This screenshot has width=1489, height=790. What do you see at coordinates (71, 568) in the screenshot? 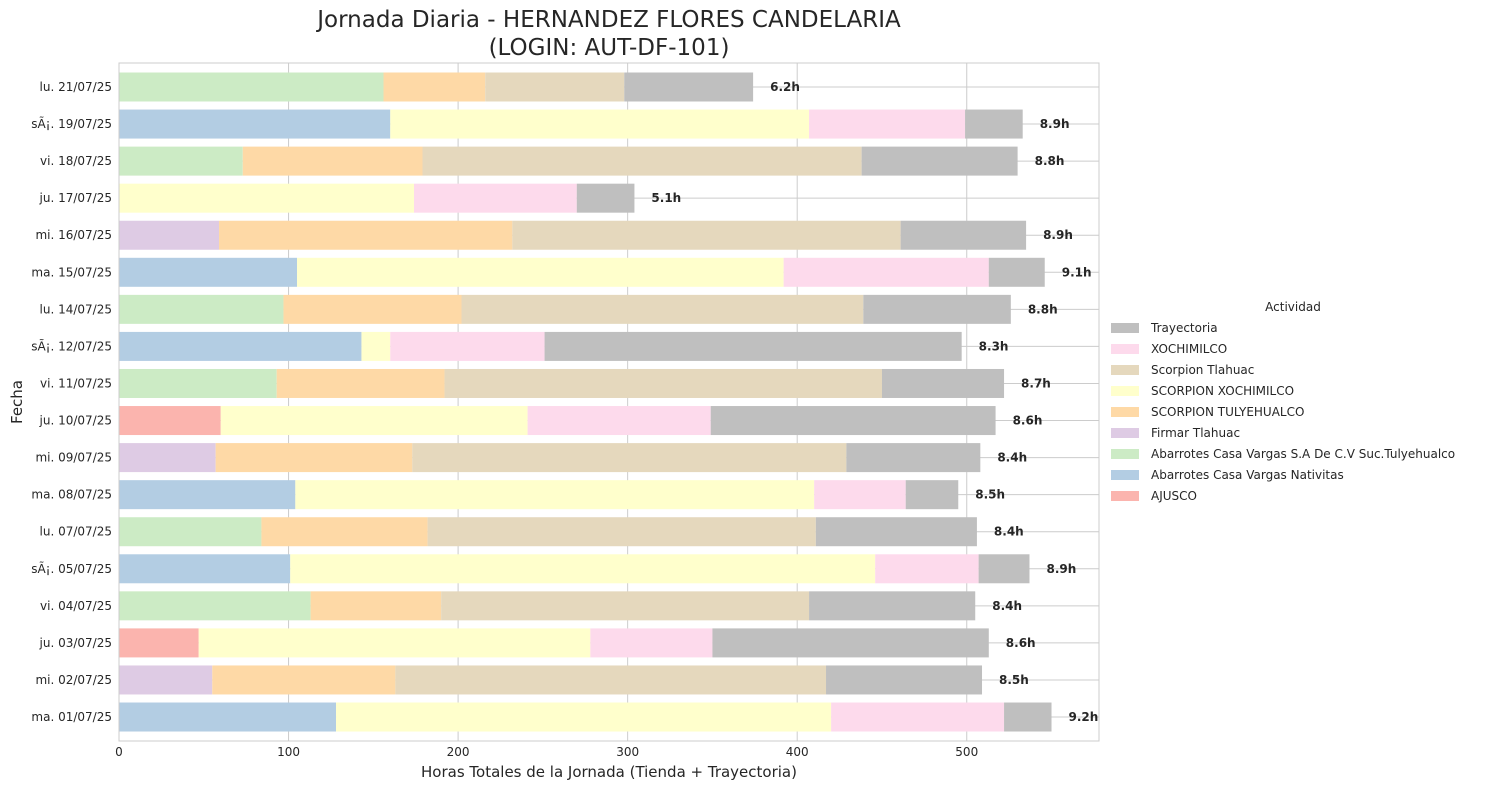
I see `y-tick-label: sÃ¡. 05/07/25` at bounding box center [71, 568].